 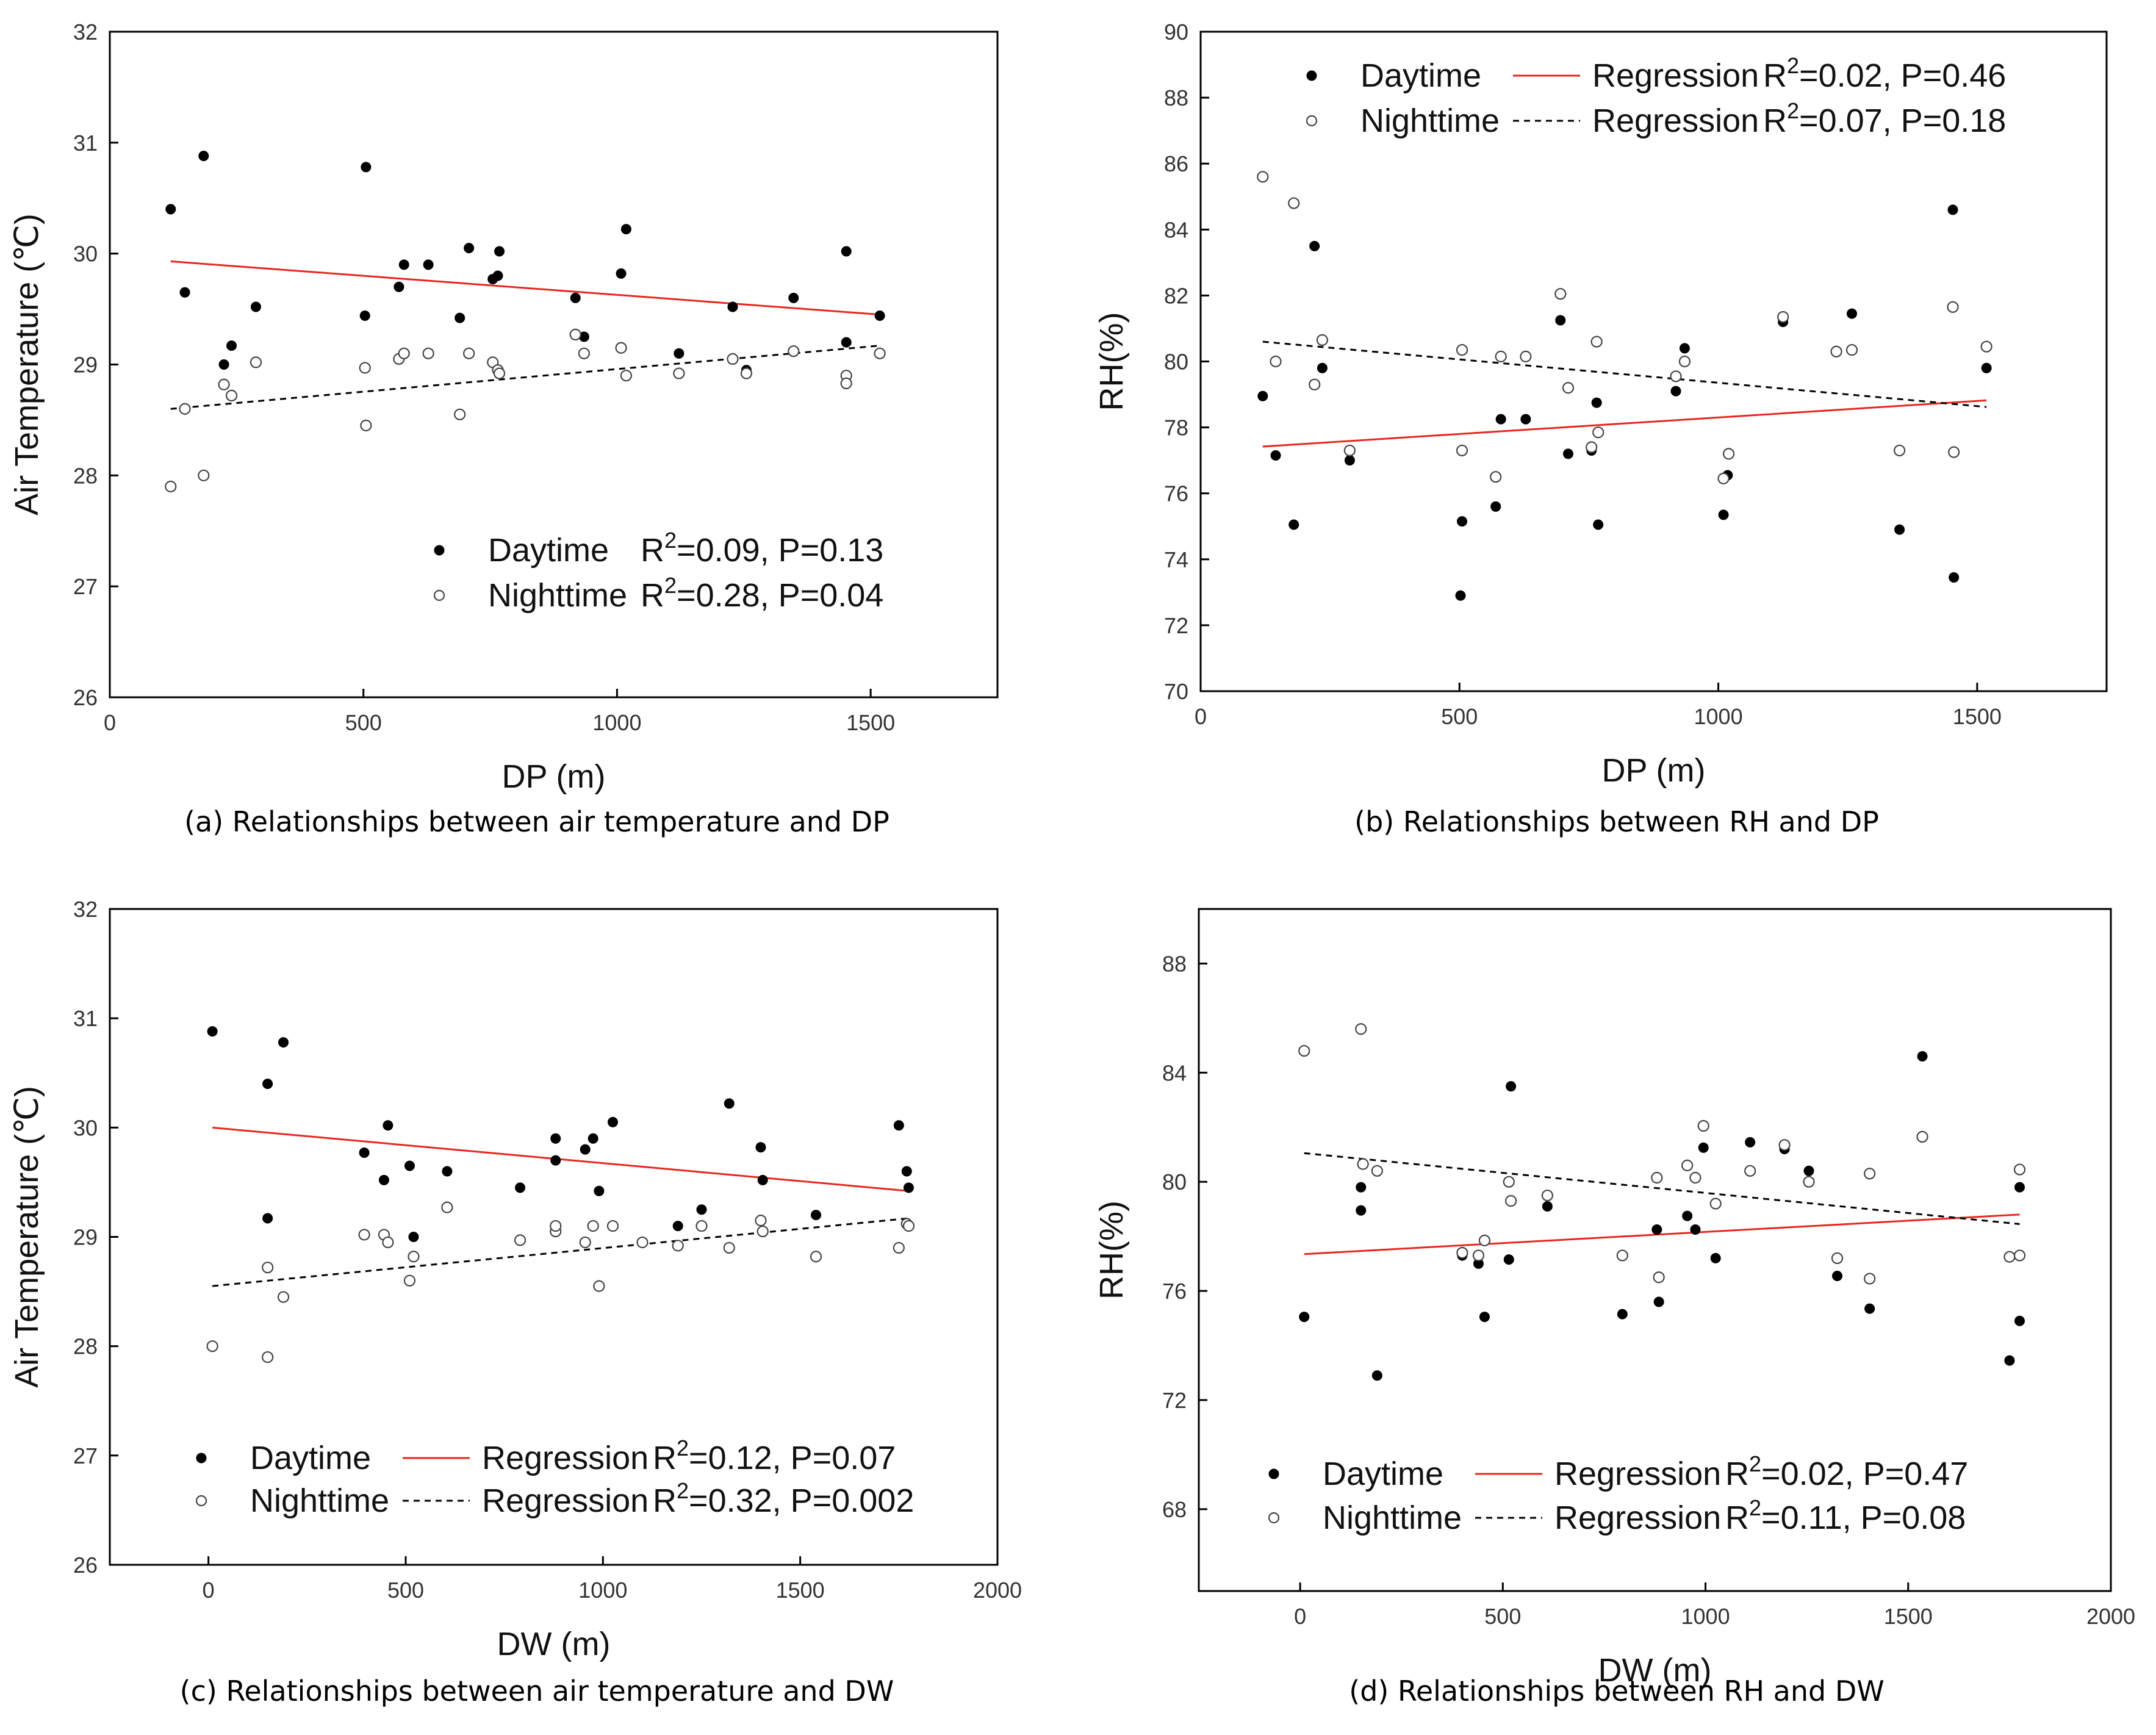 What do you see at coordinates (1174, 1292) in the screenshot?
I see `y-tick-label: 76` at bounding box center [1174, 1292].